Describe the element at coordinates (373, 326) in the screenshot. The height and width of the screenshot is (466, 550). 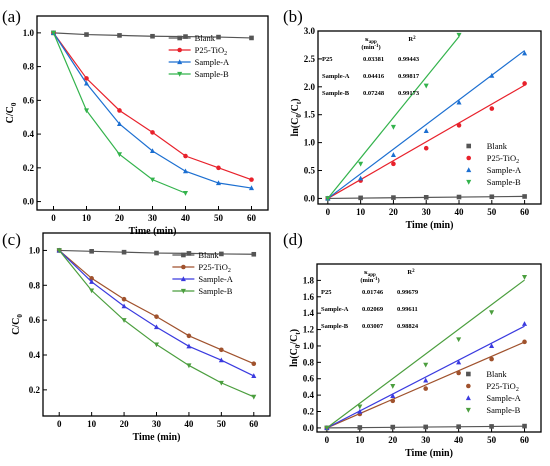
I see `table-row-k: 0.03007` at that location.